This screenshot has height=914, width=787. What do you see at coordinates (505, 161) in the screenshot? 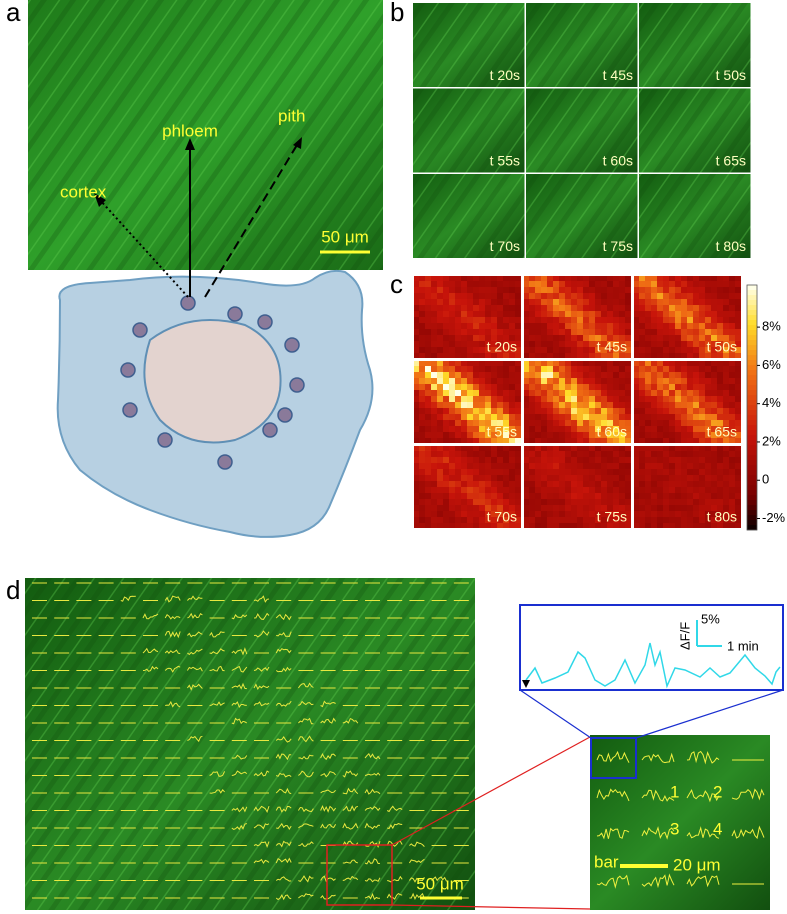
I see `frame-label: t 55s` at bounding box center [505, 161].